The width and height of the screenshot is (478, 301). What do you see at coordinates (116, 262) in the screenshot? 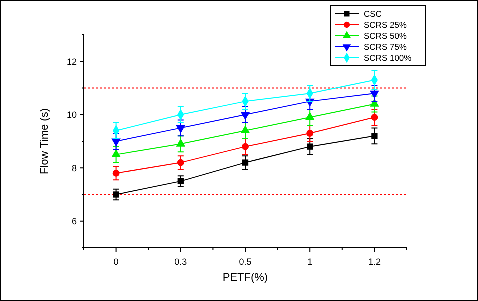
I see `x-tick-label: 0` at bounding box center [116, 262].